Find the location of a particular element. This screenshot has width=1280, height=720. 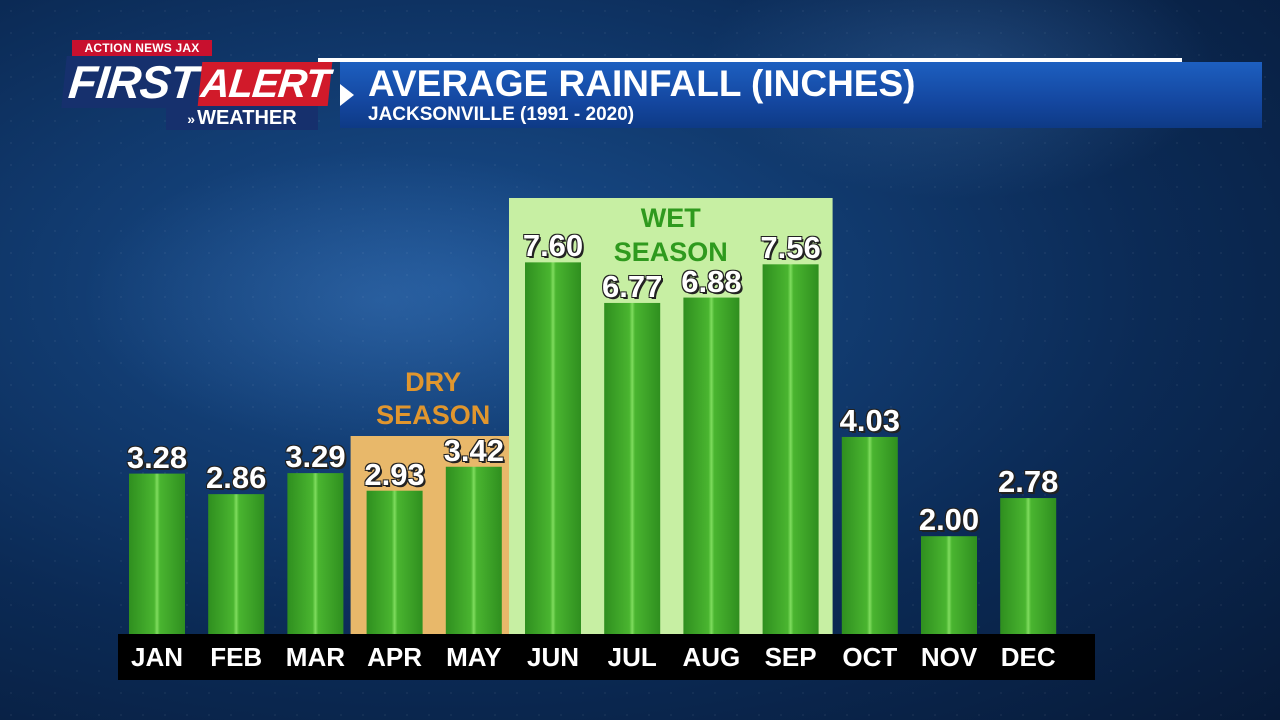

title-bar is located at coordinates (801, 95).